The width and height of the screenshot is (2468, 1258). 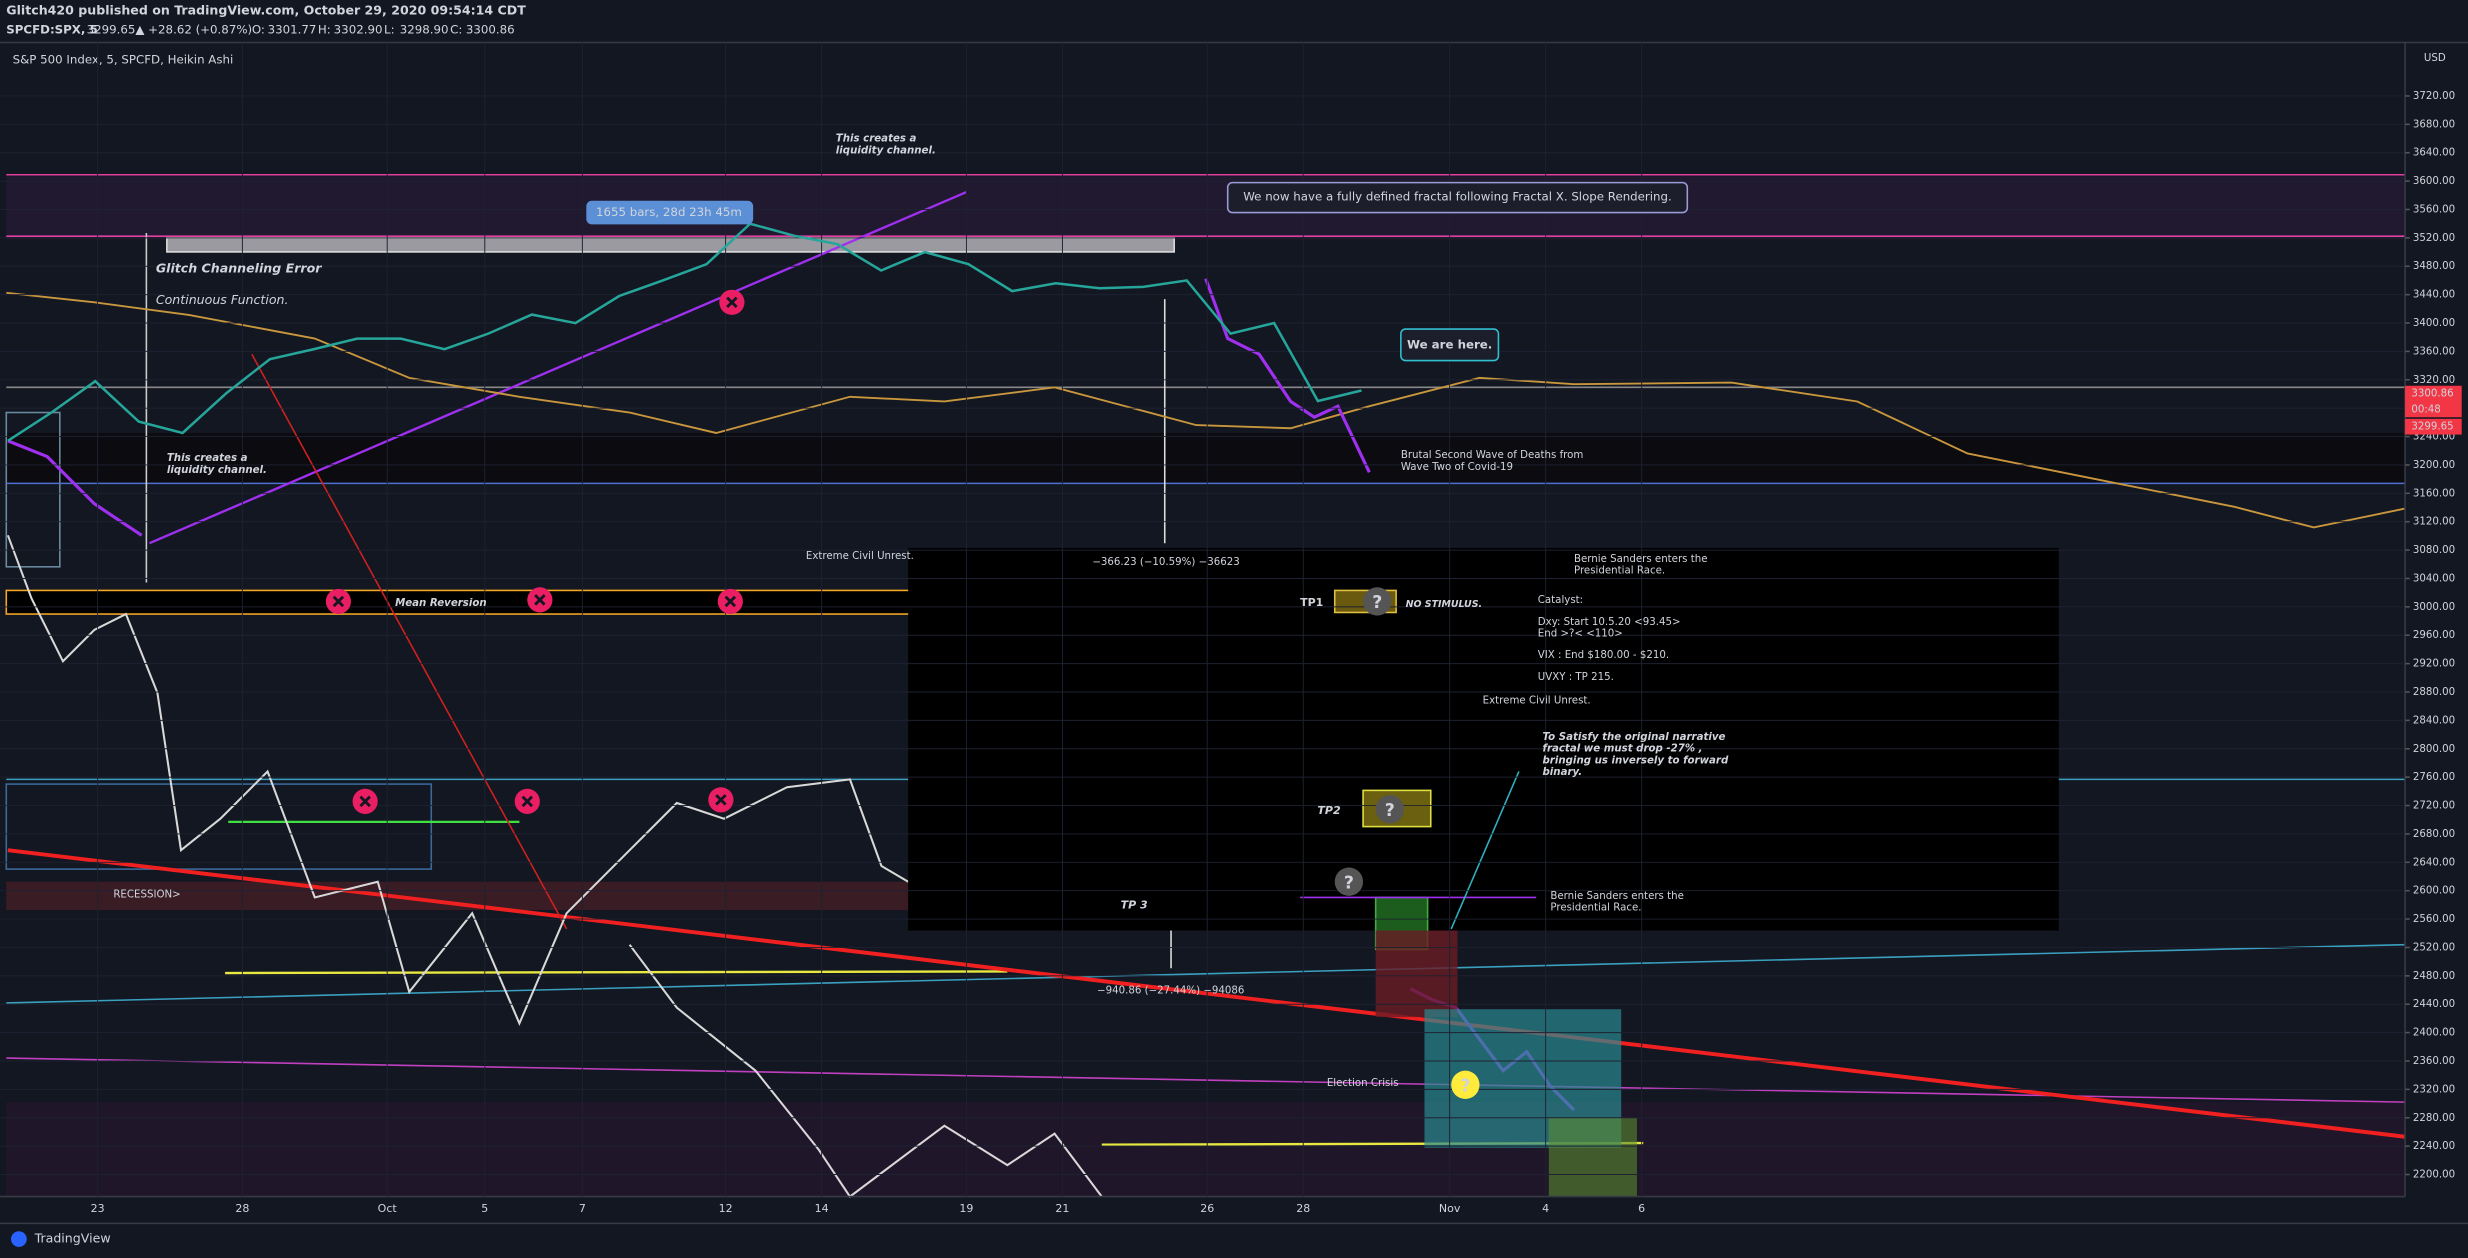 I want to click on ohlc-key: C:, so click(x=456, y=29).